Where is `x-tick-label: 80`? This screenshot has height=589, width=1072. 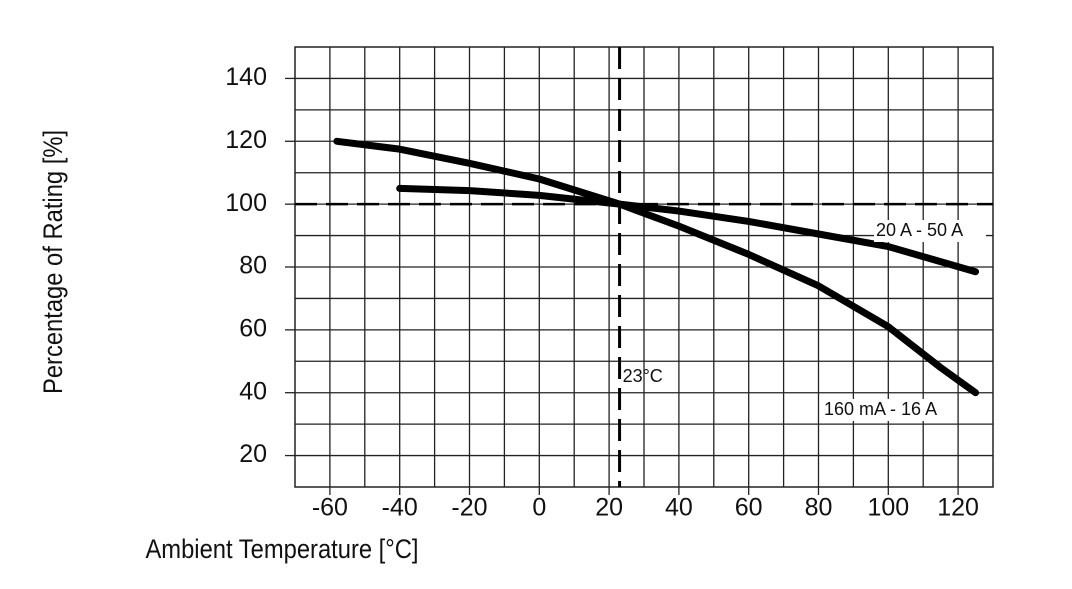
x-tick-label: 80 is located at coordinates (819, 508).